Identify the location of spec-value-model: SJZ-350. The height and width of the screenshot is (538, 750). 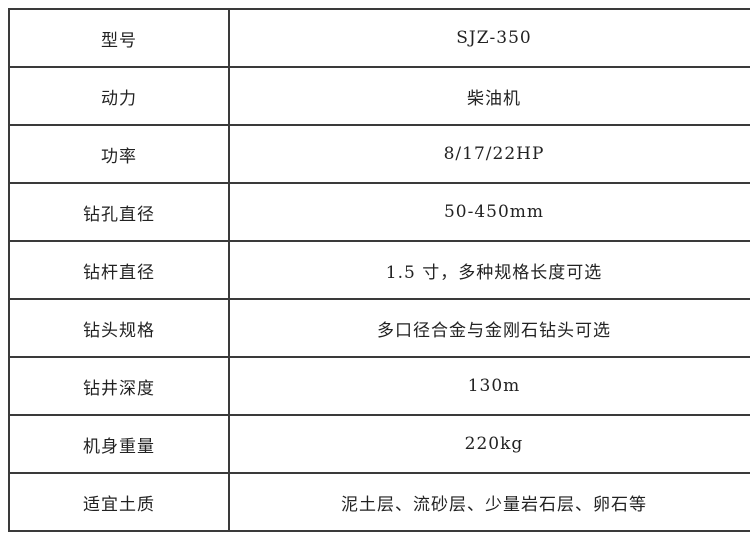
(489, 38).